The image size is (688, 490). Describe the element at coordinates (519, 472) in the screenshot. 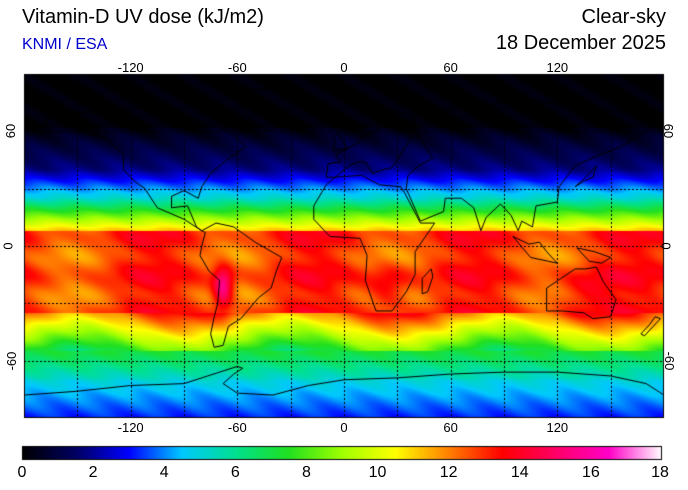

I see `colorbar-tick-label: 14` at that location.